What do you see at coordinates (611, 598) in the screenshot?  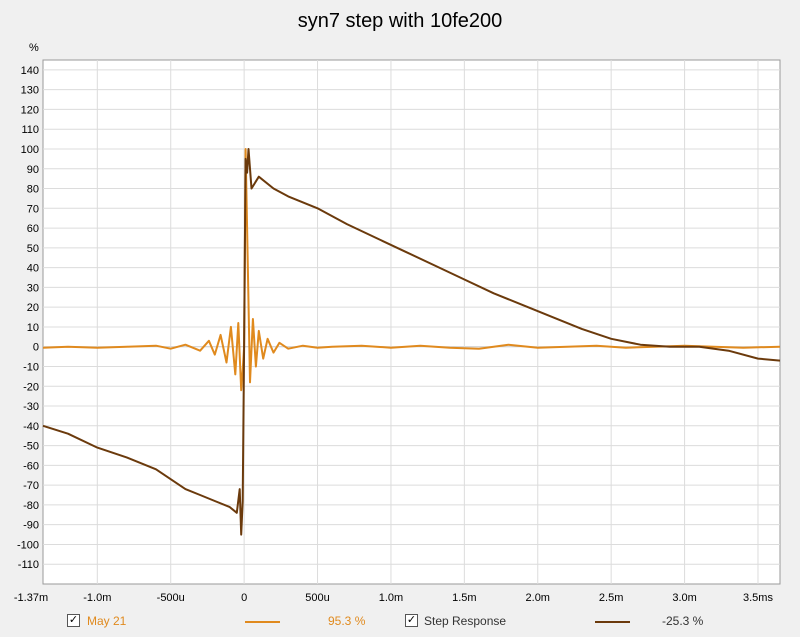 I see `x-tick-label: 2.5m` at bounding box center [611, 598].